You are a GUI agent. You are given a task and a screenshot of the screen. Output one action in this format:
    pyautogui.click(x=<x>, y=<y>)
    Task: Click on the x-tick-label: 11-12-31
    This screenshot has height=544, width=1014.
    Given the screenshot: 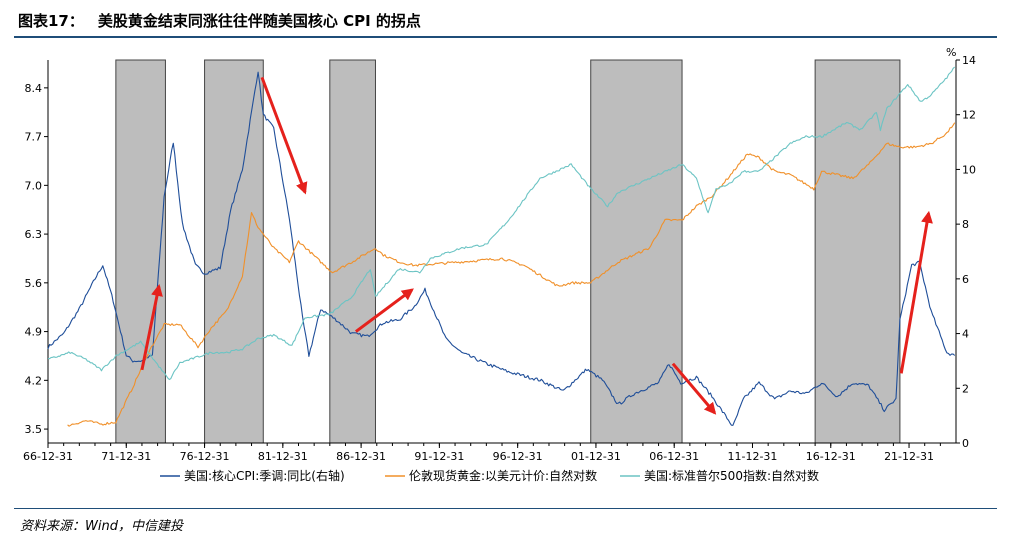 What is the action you would take?
    pyautogui.click(x=753, y=456)
    